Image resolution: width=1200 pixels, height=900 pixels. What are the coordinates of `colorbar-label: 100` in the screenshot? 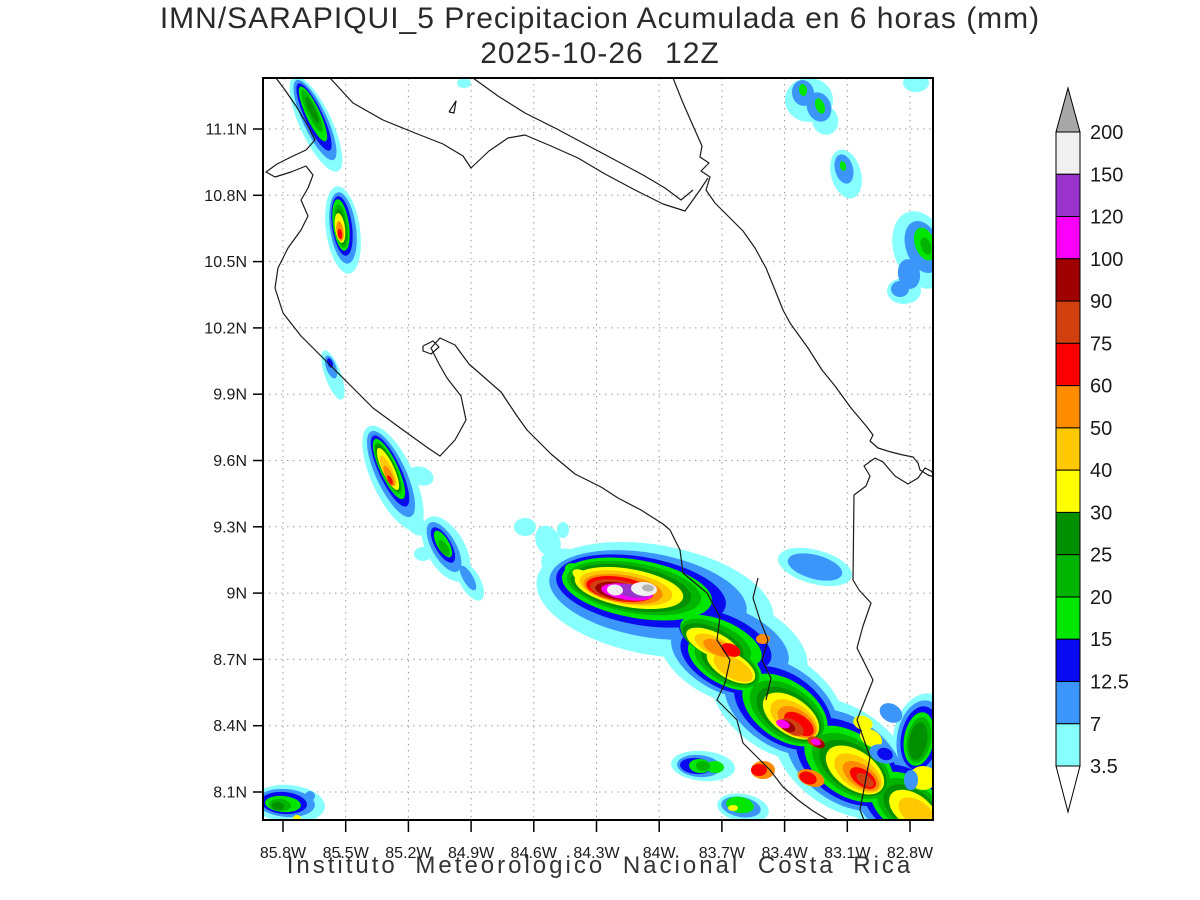 It's located at (1106, 260).